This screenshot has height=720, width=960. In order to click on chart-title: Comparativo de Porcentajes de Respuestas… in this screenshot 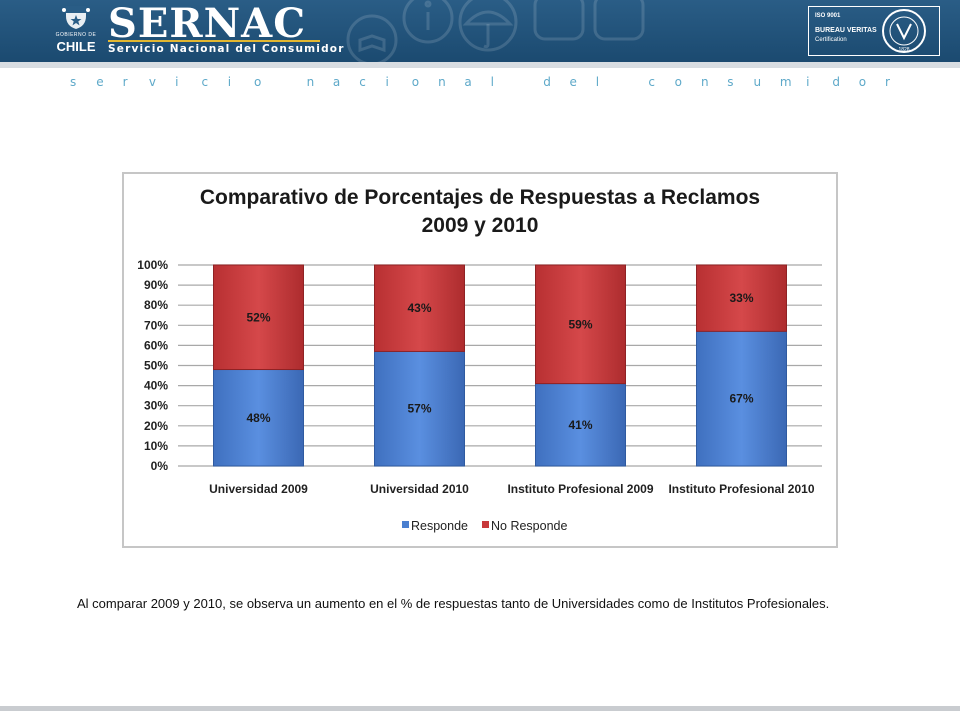, I will do `click(480, 212)`.